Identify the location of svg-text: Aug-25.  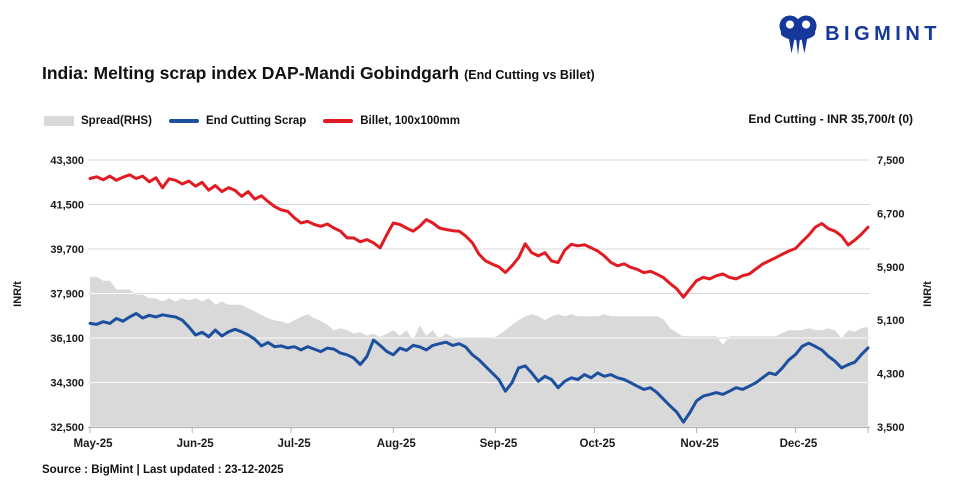
(397, 444).